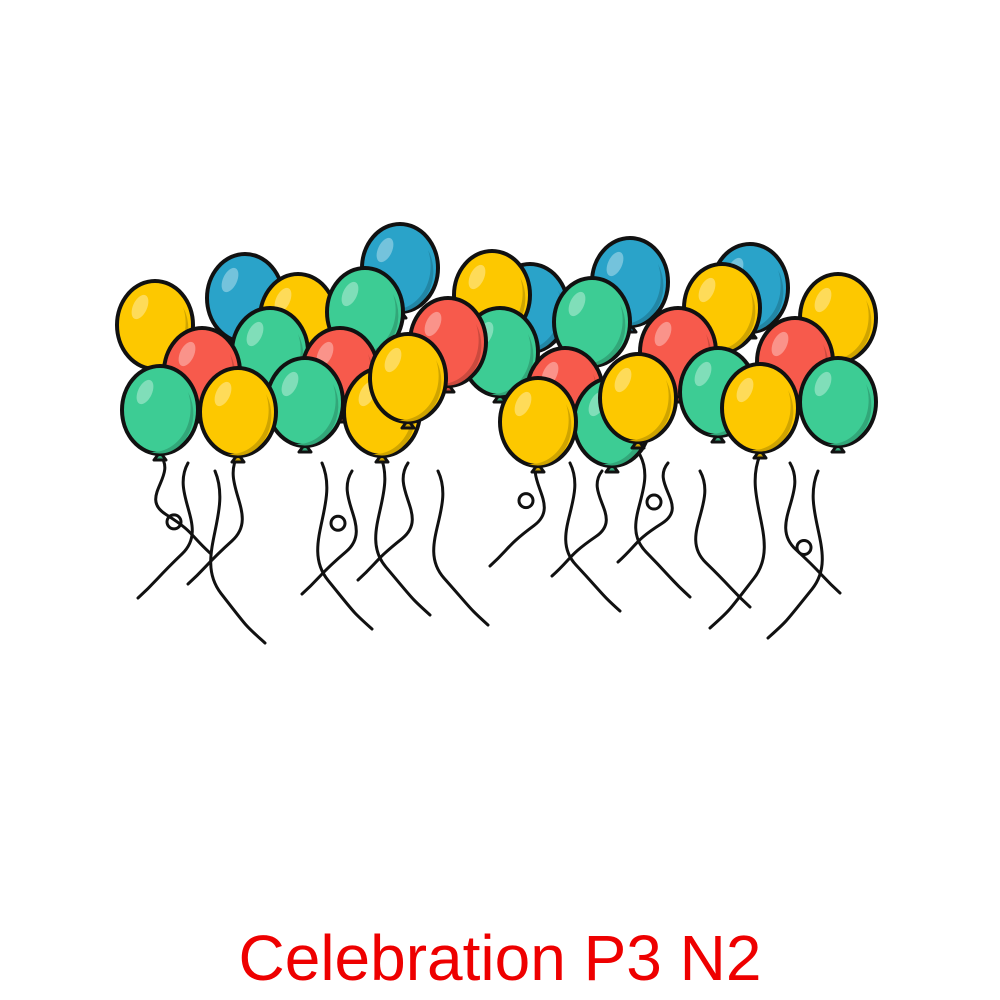 The image size is (1000, 1000). Describe the element at coordinates (500, 958) in the screenshot. I see `caption-label: Celebration P3 N2` at that location.